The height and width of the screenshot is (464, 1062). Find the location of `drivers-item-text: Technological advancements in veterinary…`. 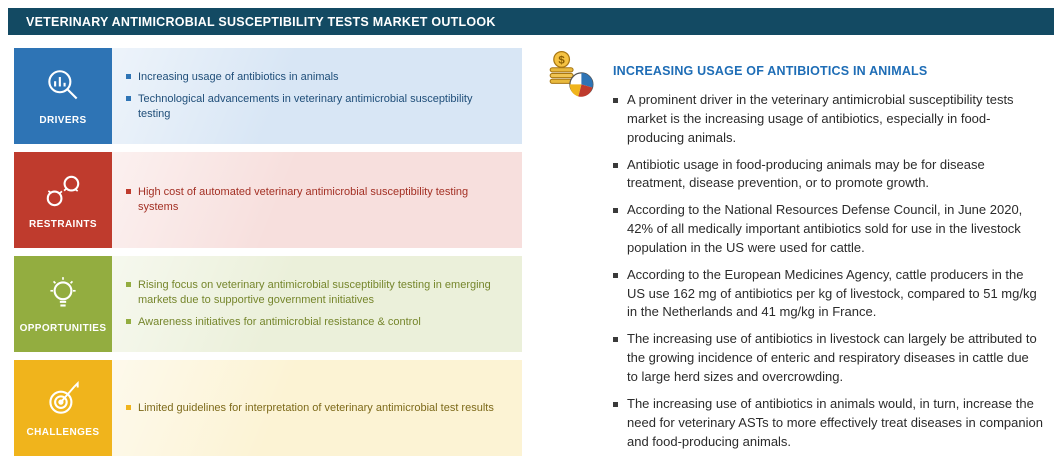

drivers-item-text: Technological advancements in veterinary… is located at coordinates (305, 106).